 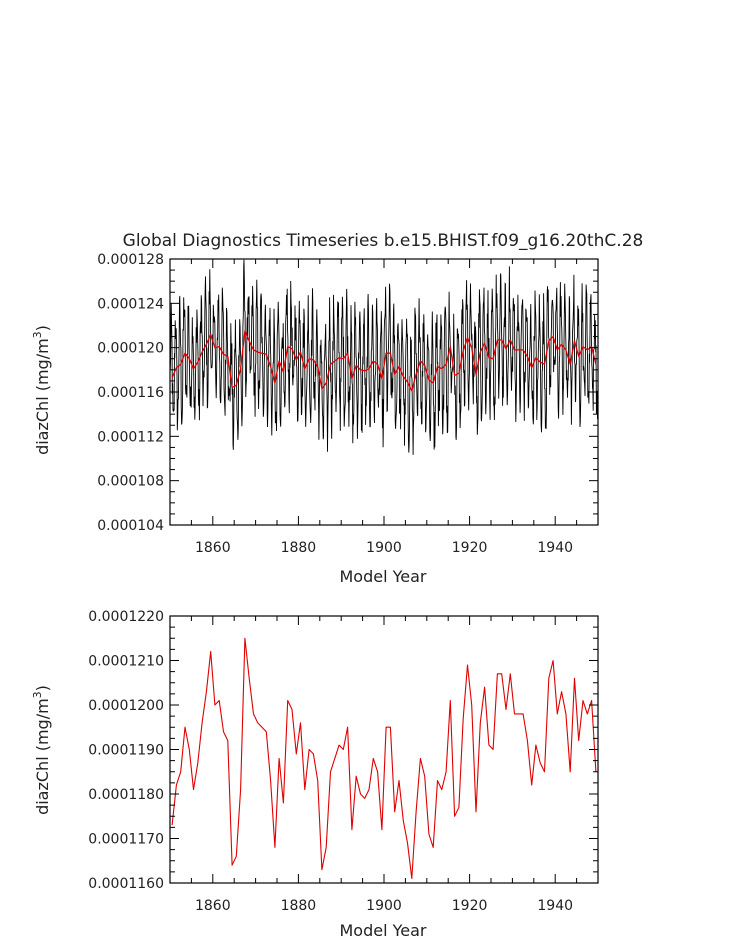 I want to click on top-y-tick-label: 0.000124, so click(x=130, y=304).